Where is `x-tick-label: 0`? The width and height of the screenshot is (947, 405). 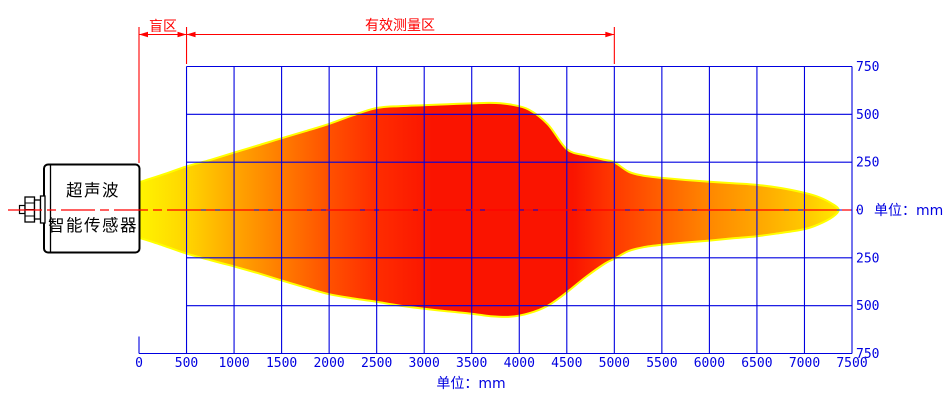 x-tick-label: 0 is located at coordinates (139, 363).